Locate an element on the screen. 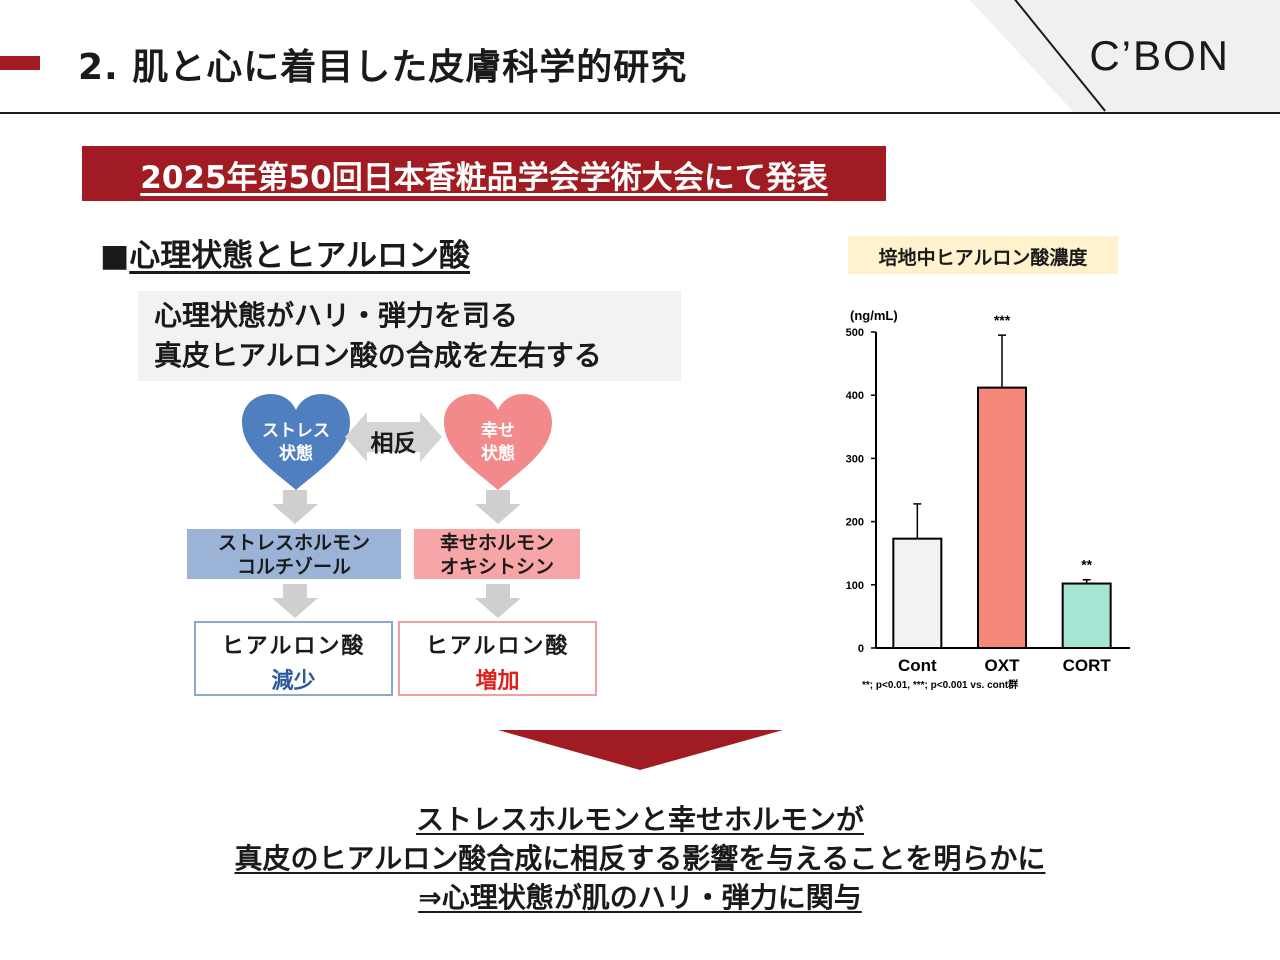  summary-note: 心理状態がハリ・弾力を司る 真皮ヒアルロン酸の合成を左右する is located at coordinates (409, 336).